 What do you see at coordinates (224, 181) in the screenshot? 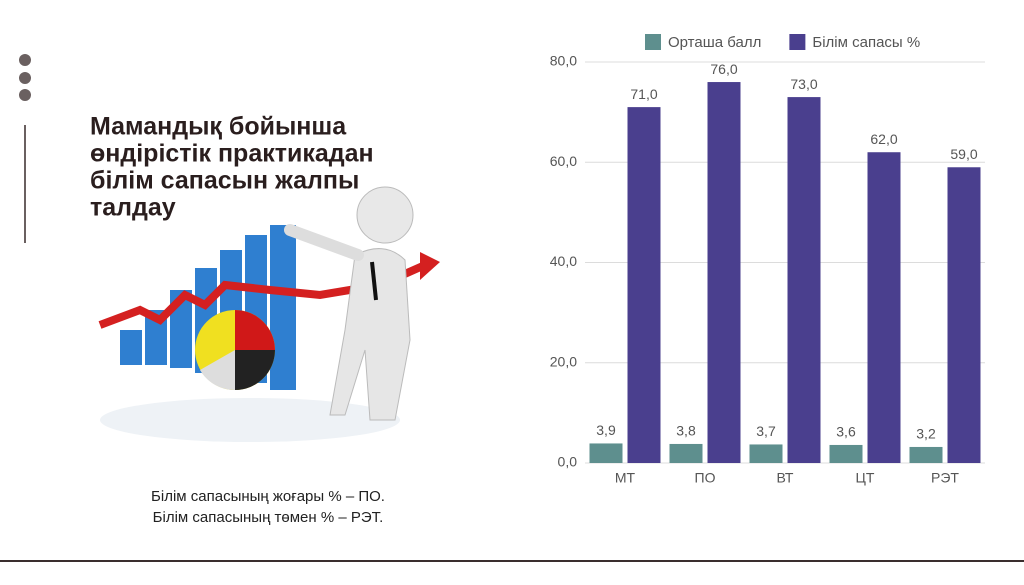
I see `title-line: білім сапасын жалпы` at bounding box center [224, 181].